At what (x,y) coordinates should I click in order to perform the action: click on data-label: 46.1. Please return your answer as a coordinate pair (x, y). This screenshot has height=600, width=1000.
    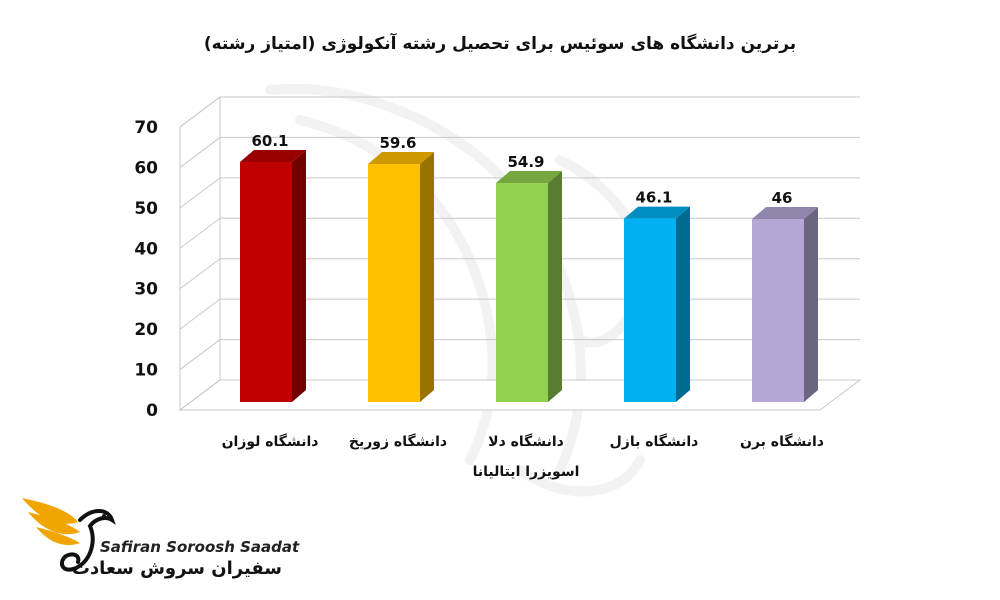
    Looking at the image, I should click on (653, 198).